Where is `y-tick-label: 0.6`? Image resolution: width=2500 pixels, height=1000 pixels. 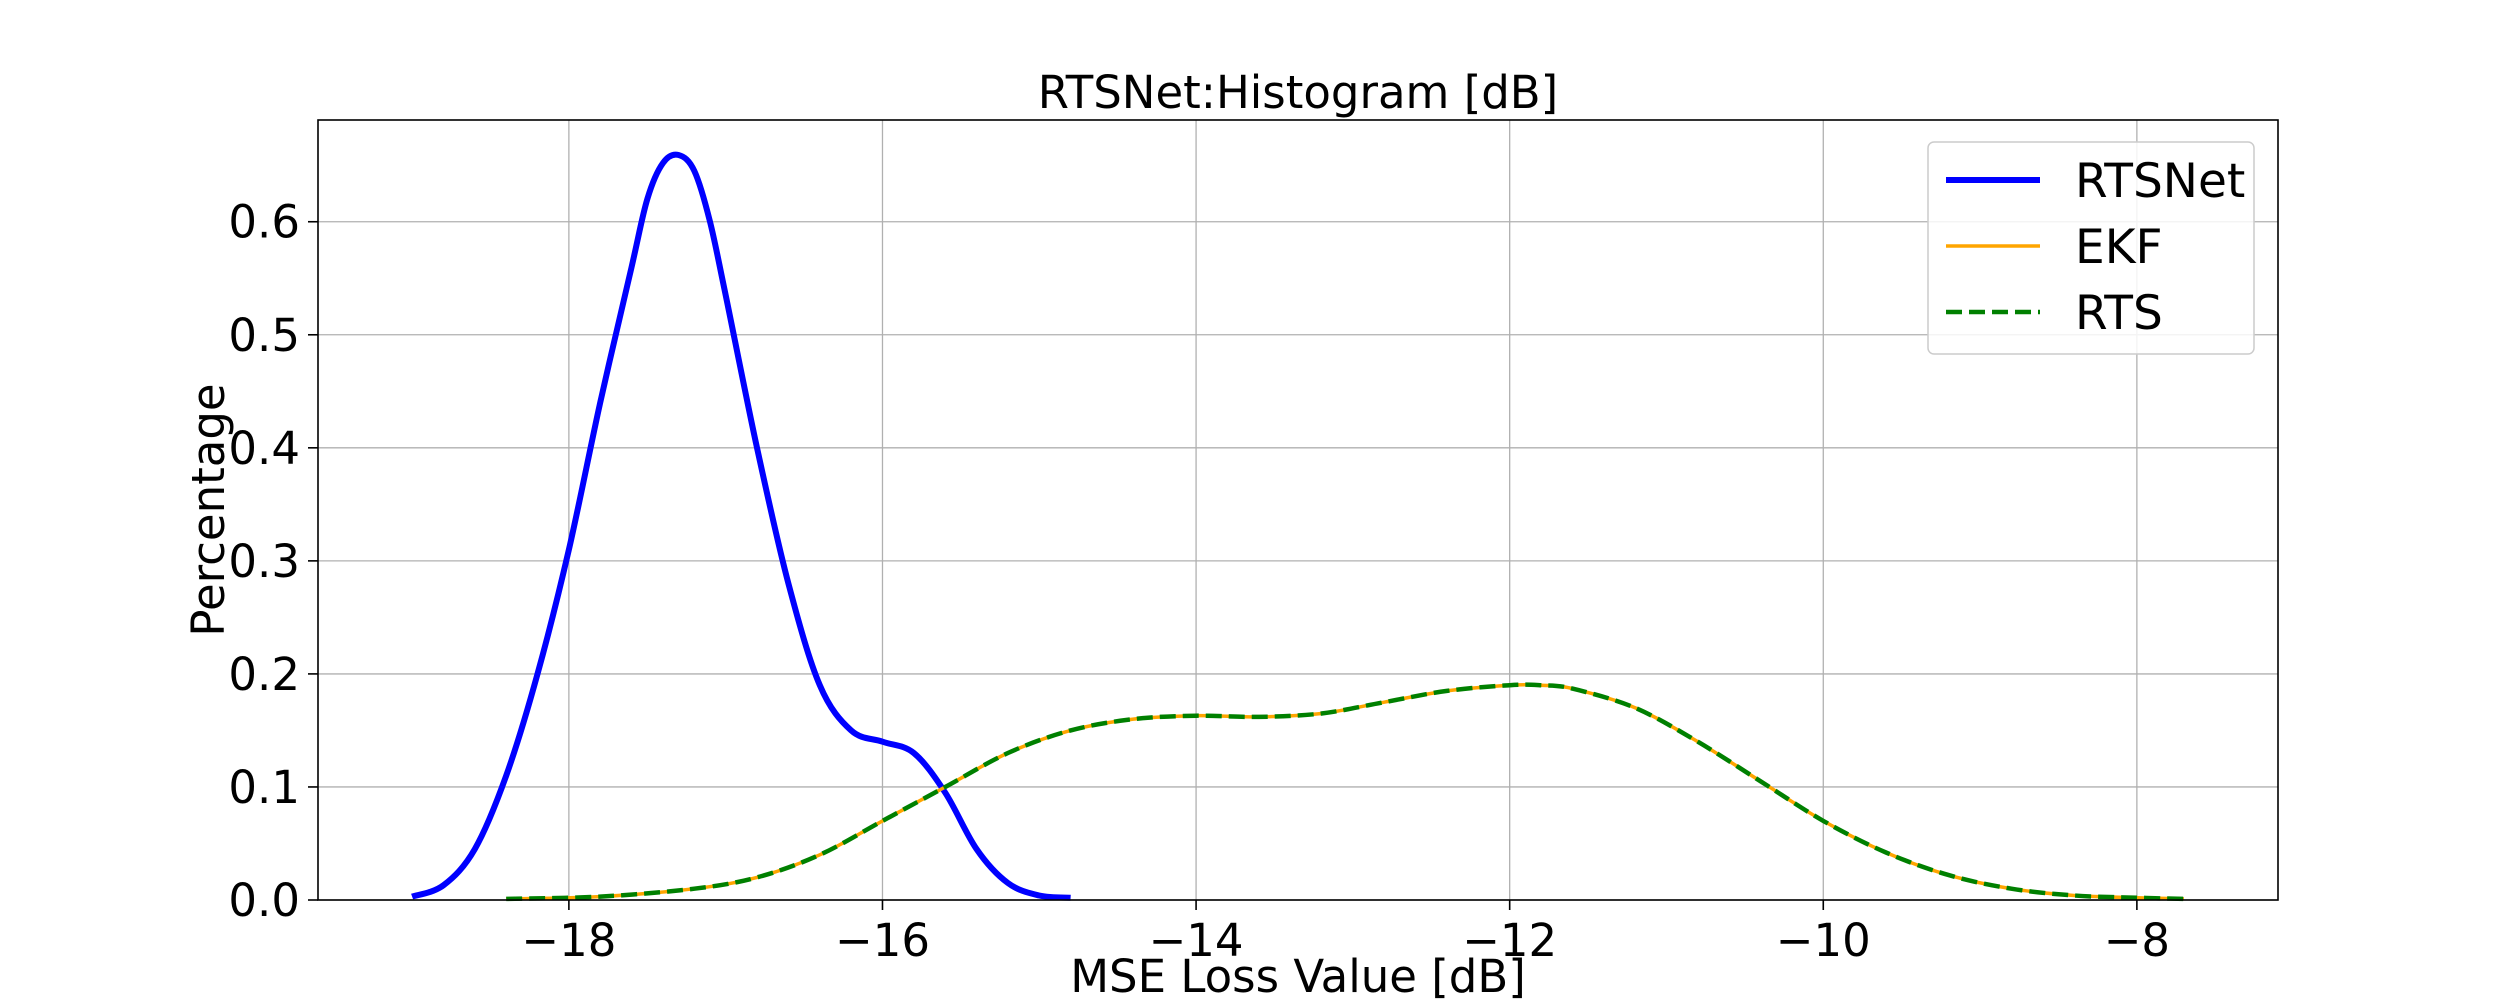
y-tick-label: 0.6 is located at coordinates (264, 222).